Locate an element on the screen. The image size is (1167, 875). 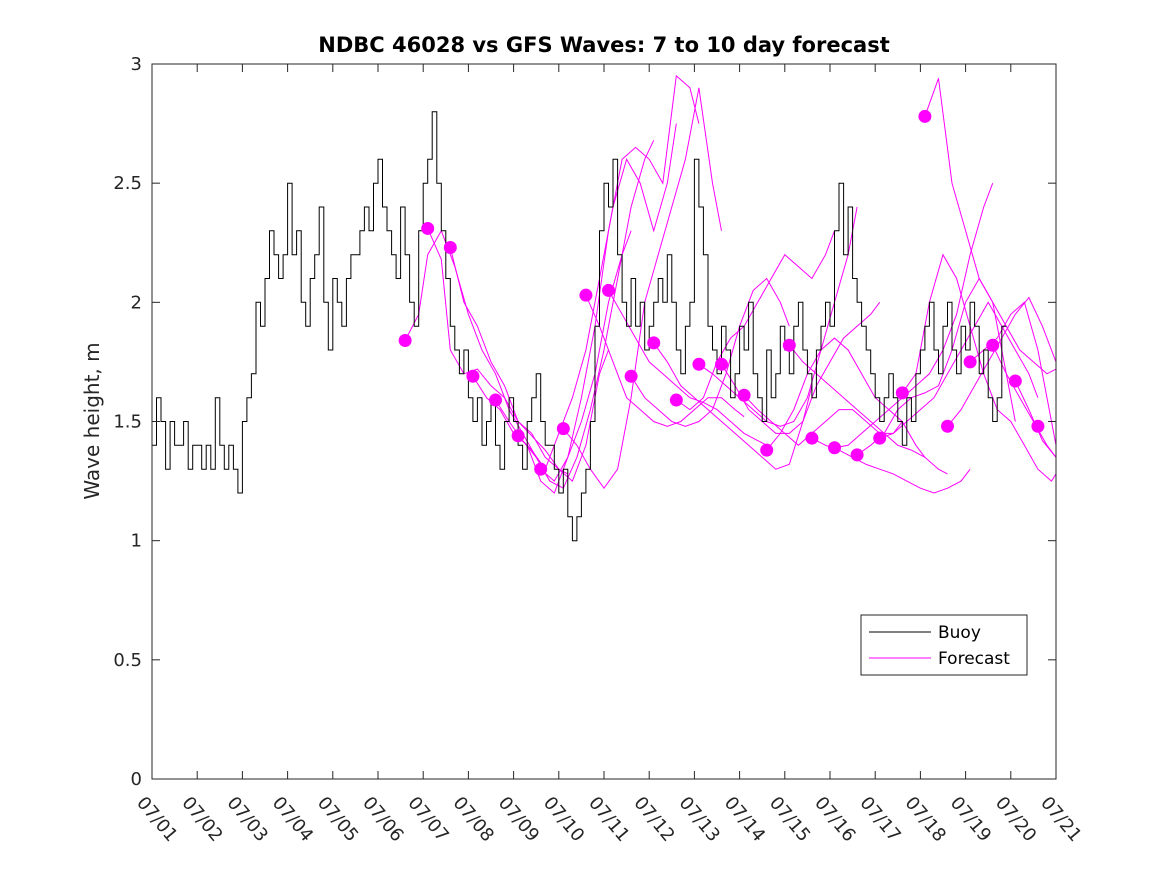
legend: Buoy Forecast is located at coordinates (944, 645).